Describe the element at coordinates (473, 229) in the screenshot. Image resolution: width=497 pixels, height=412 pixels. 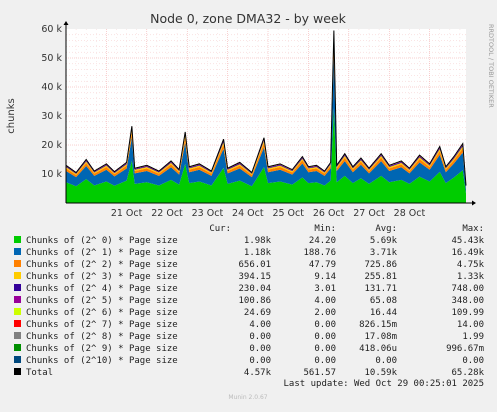
I see `col-header-max: Max:` at that location.